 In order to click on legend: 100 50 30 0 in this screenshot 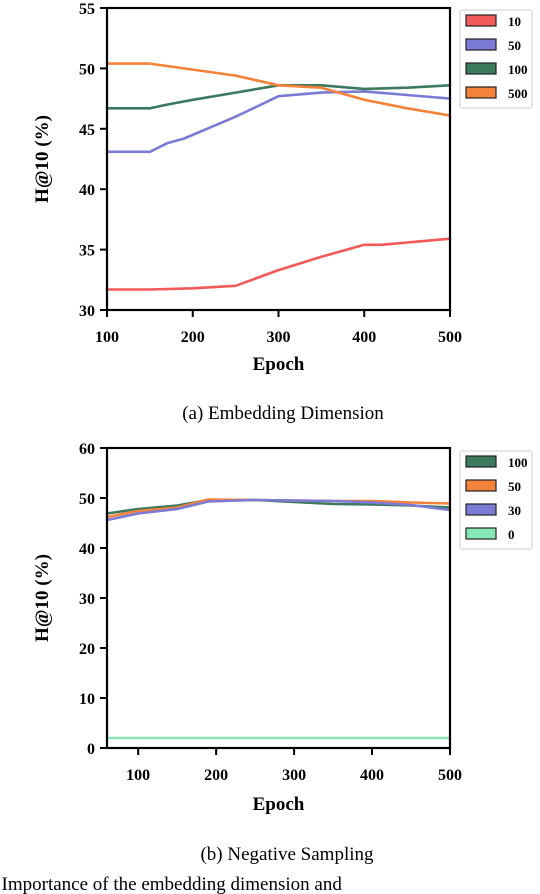, I will do `click(496, 500)`.